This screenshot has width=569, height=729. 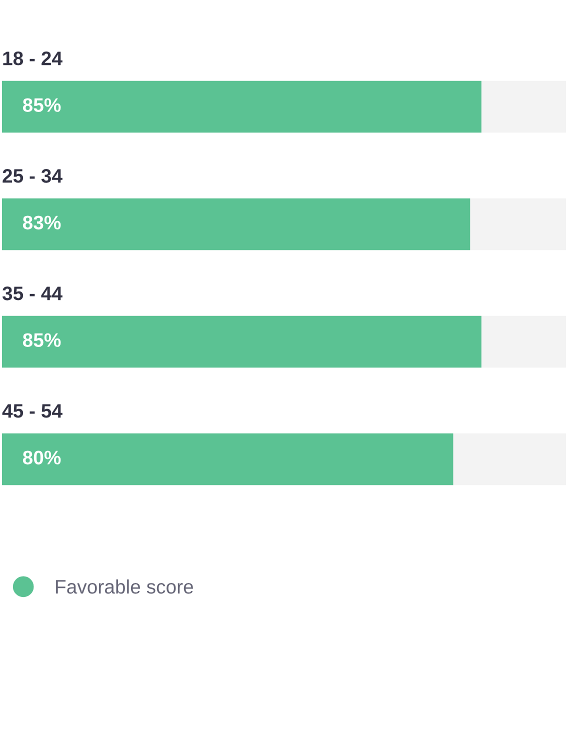 I want to click on data-label: 83%, so click(x=41, y=223).